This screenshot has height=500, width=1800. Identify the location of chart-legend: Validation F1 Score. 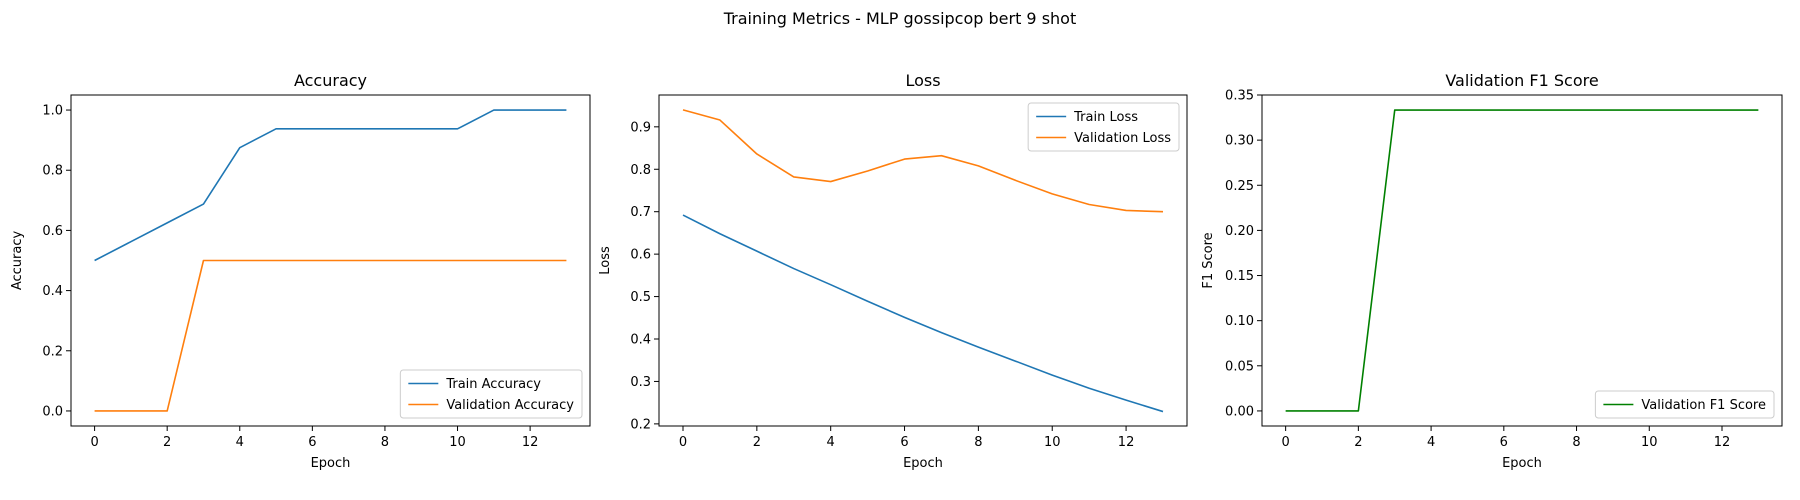
(1684, 404).